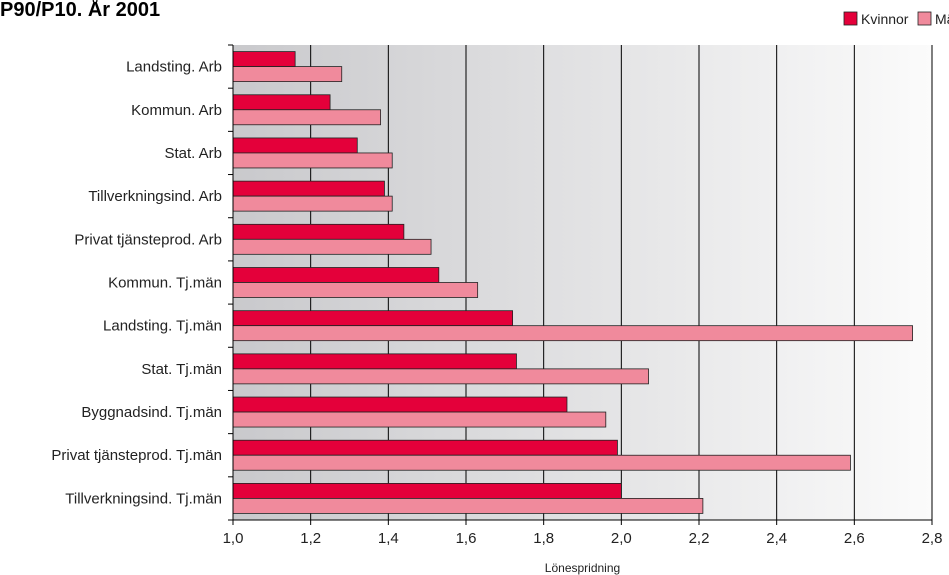 The width and height of the screenshot is (949, 575). I want to click on category-label: Tillverkningsind. Arb, so click(155, 196).